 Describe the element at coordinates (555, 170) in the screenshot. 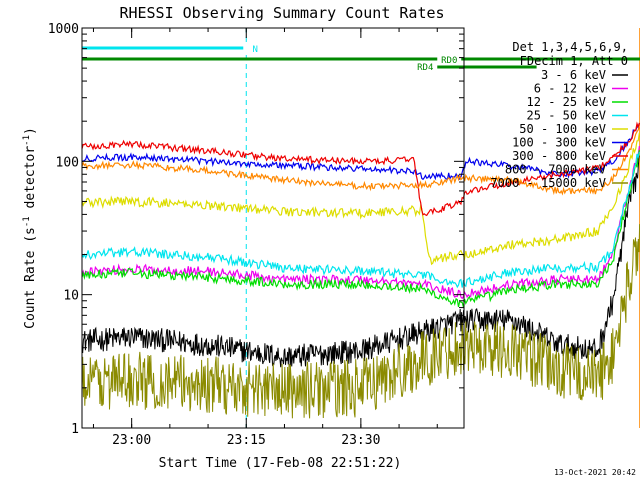

I see `legend-entry-7: 800 - 7000 keV` at that location.